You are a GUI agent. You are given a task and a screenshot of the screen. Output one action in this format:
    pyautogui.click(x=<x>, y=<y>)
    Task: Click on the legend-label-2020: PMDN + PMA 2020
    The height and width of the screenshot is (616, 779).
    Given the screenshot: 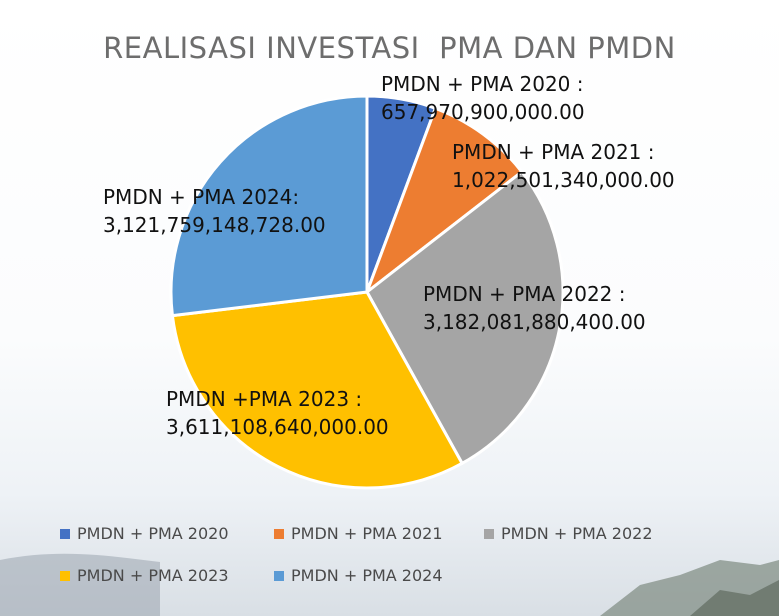 What is the action you would take?
    pyautogui.click(x=153, y=533)
    